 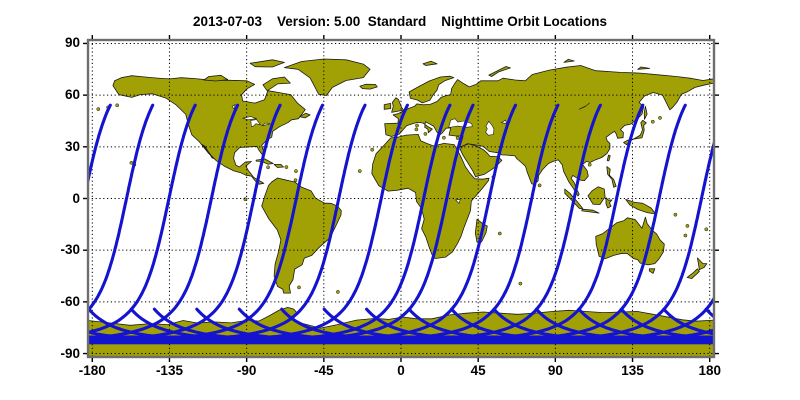 I want to click on x-tick-label: 90, so click(x=555, y=370).